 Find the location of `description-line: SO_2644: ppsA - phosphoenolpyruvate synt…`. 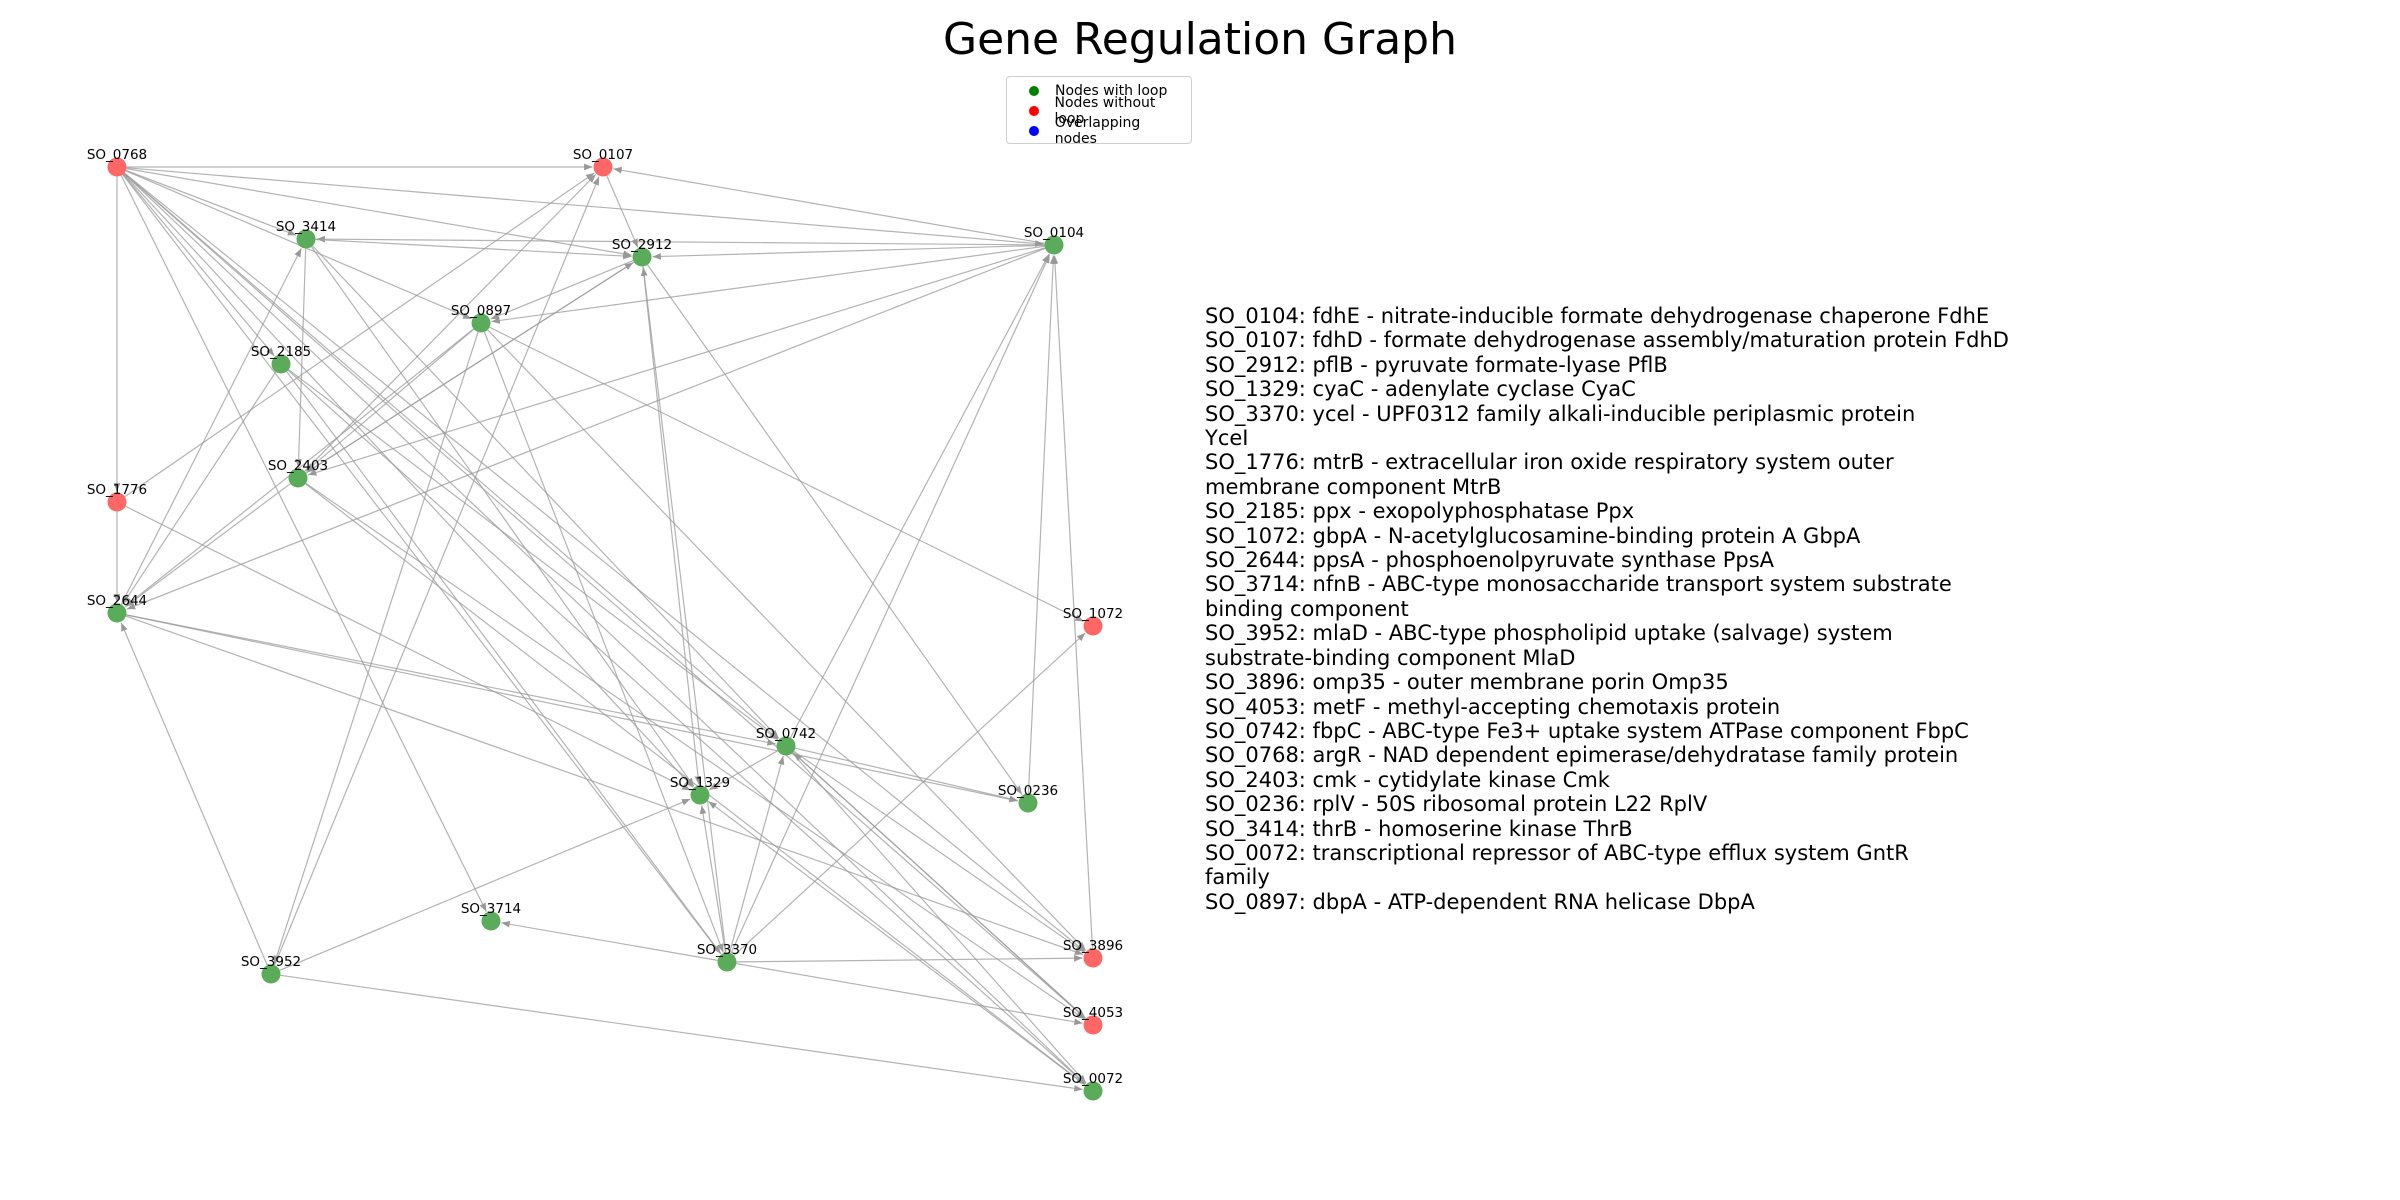

description-line: SO_2644: ppsA - phosphoenolpyruvate synt… is located at coordinates (1490, 560).